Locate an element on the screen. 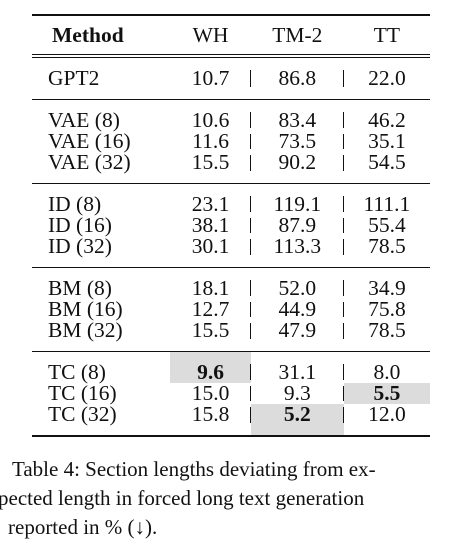  tt-cell: 34.9 is located at coordinates (387, 288).